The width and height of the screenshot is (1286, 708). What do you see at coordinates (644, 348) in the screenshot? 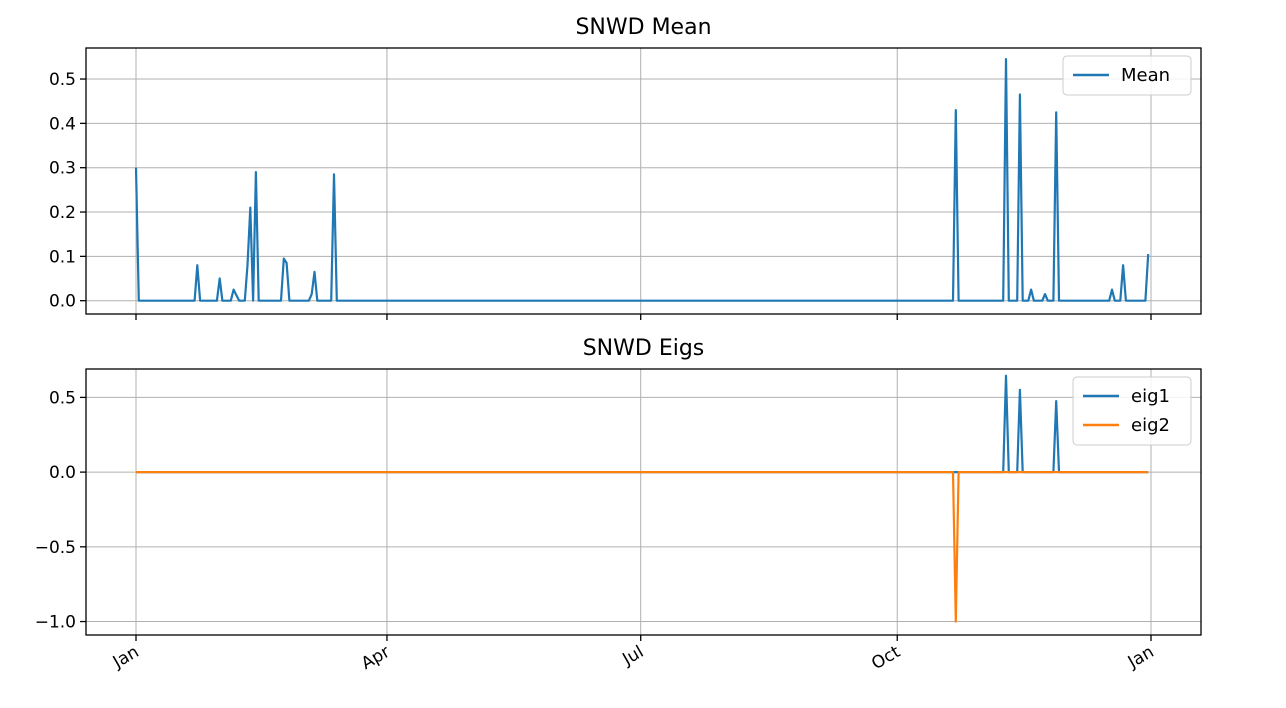
I see `subplot-title: SNWD Eigs` at bounding box center [644, 348].